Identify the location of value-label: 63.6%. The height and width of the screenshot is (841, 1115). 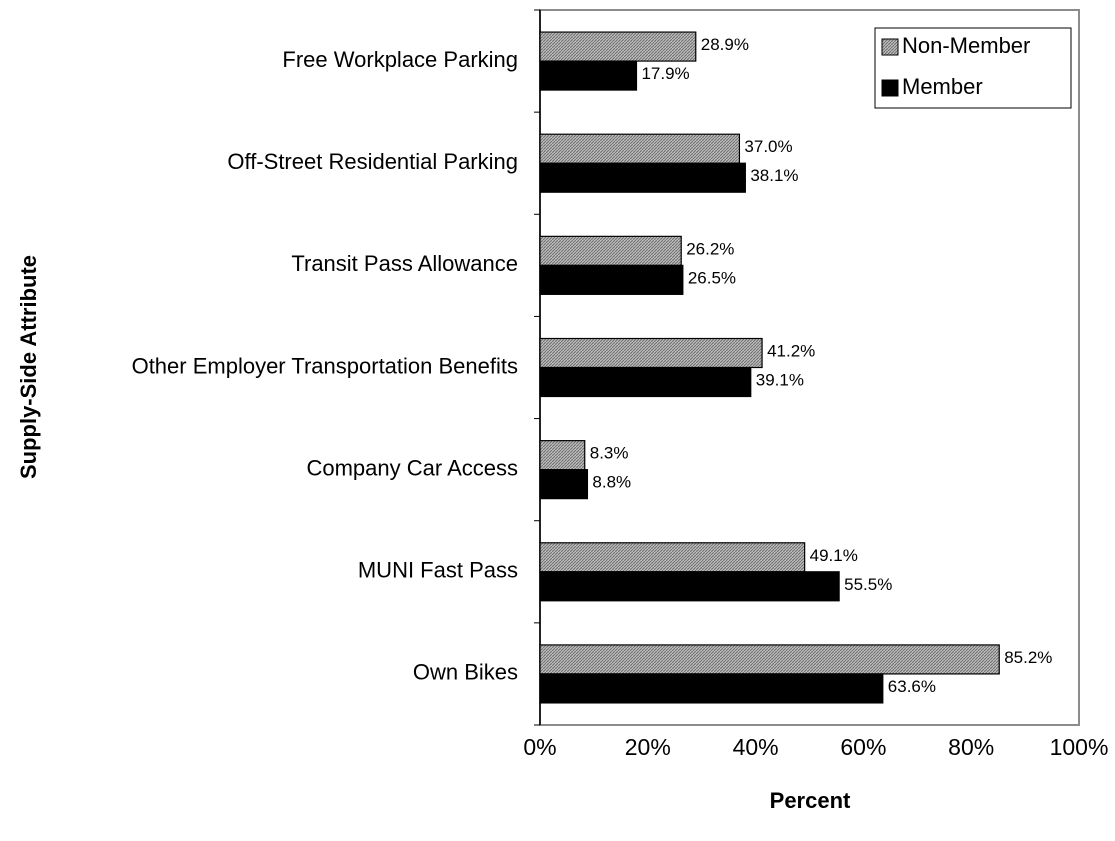
(912, 686).